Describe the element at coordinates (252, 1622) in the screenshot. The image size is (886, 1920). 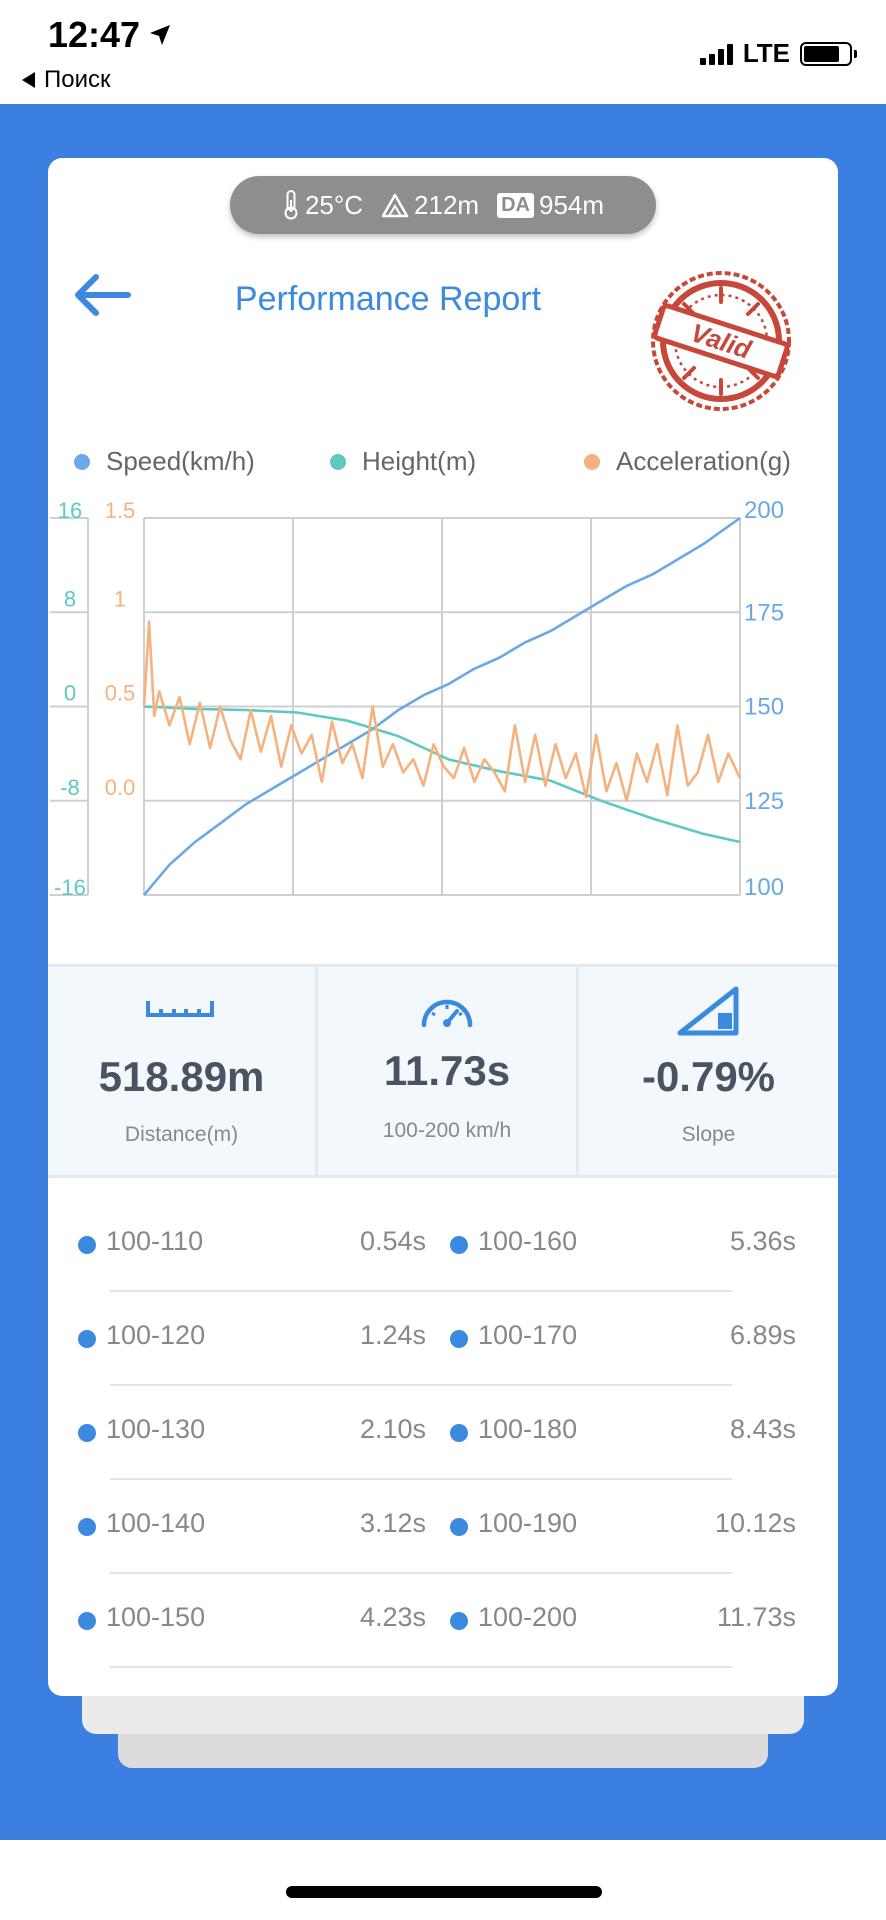
I see `split-item: 100-150 4.23s` at that location.